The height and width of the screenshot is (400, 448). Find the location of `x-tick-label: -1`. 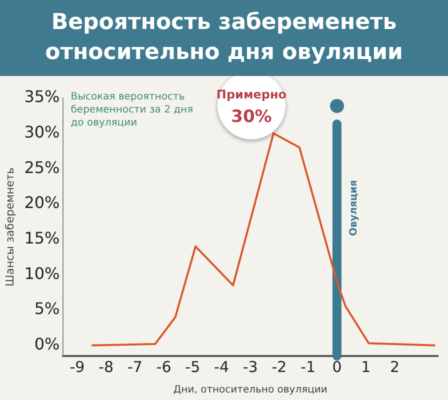

x-tick-label: -1 is located at coordinates (308, 367).